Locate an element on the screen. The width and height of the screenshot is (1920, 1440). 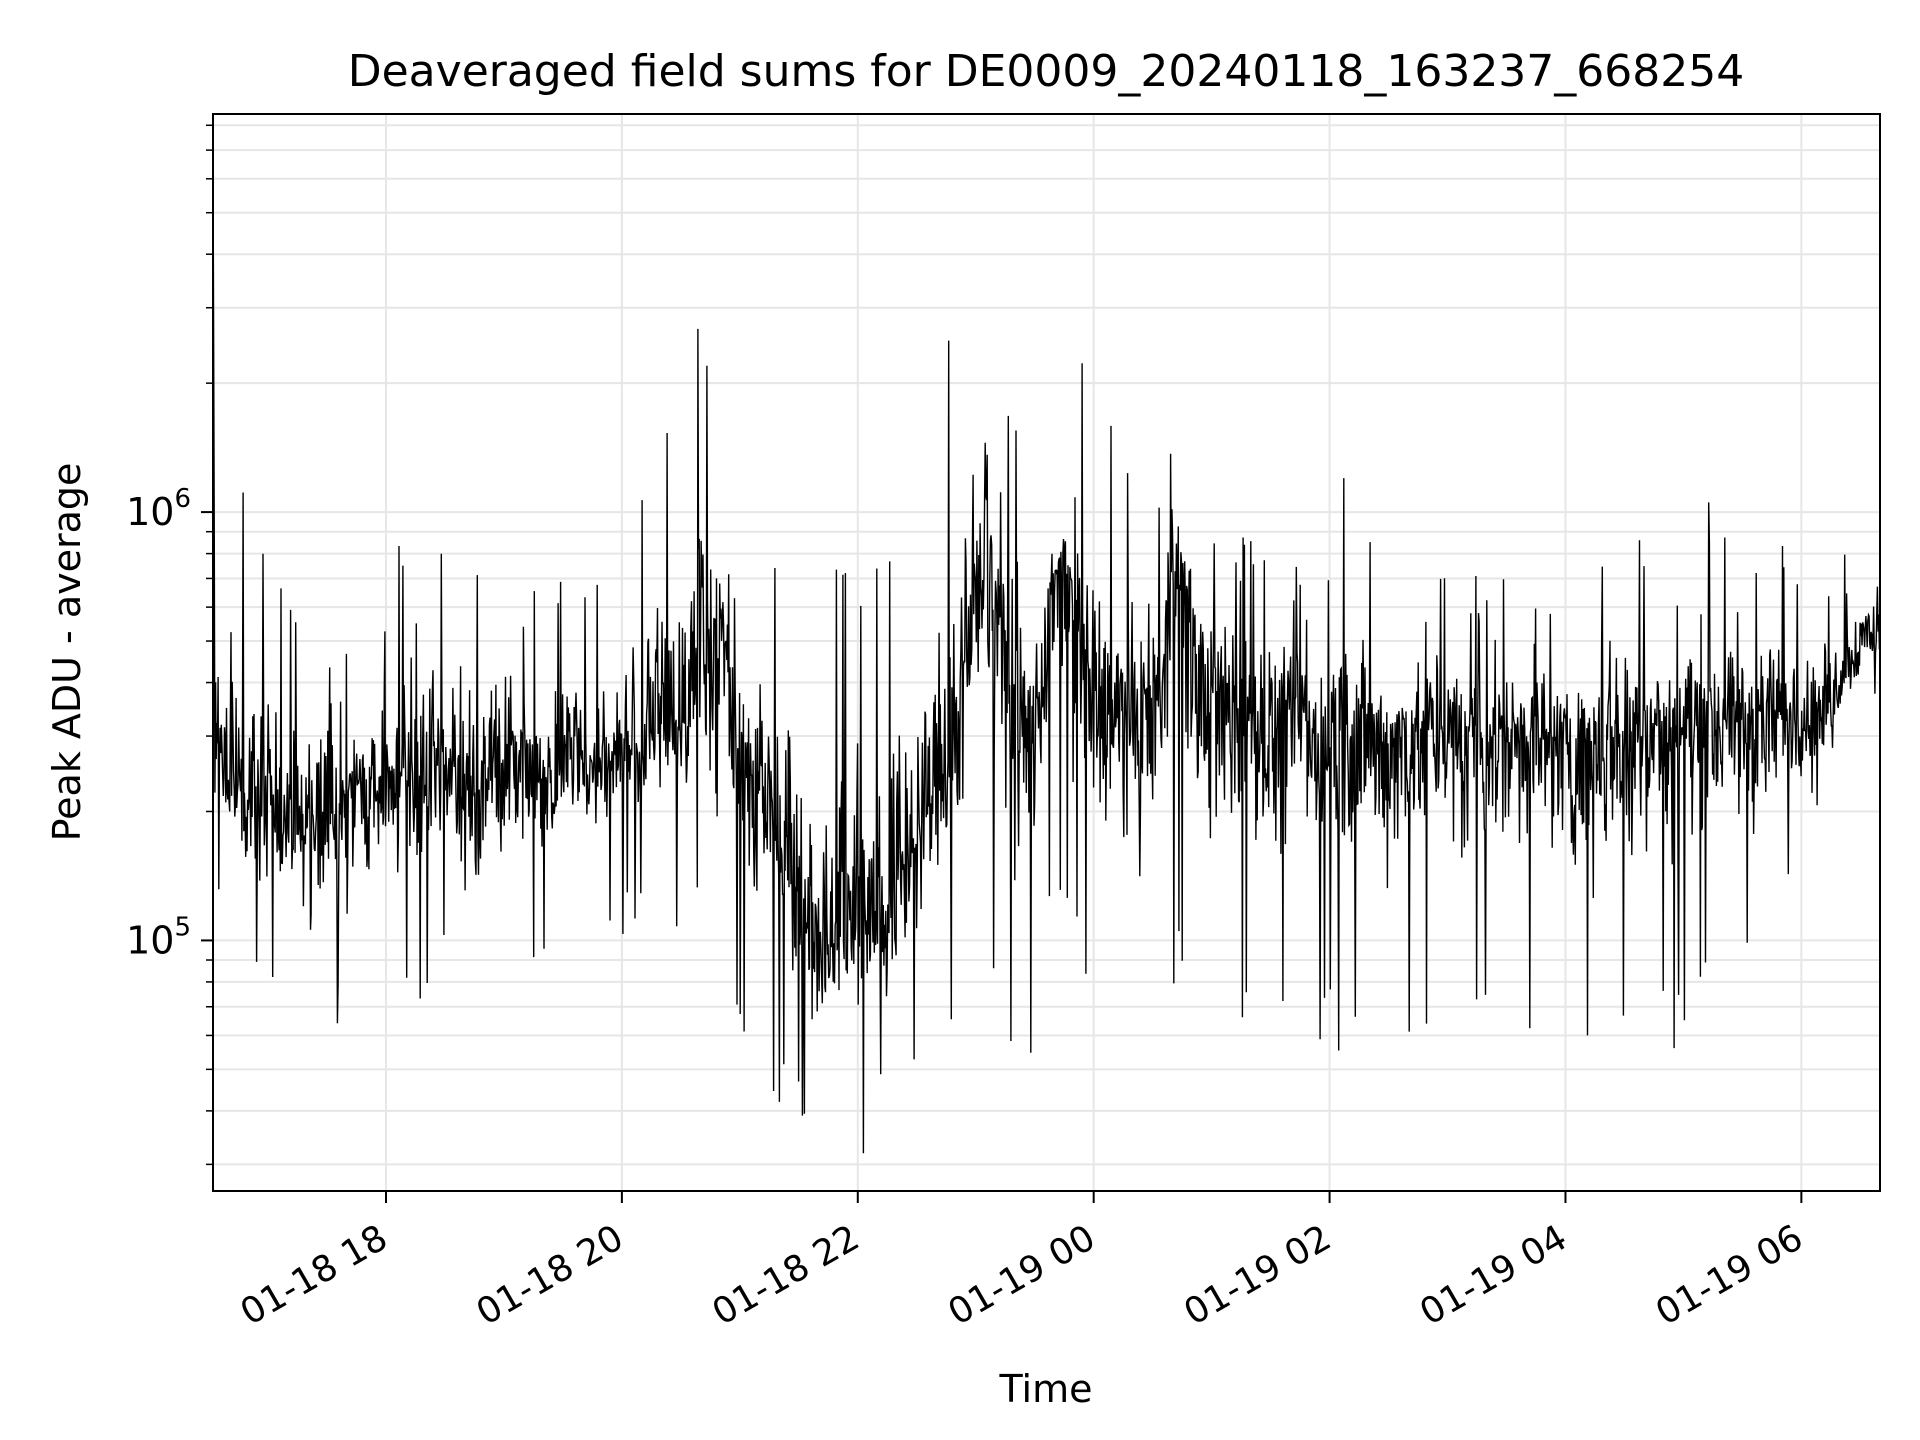
x-tick-label: 01-19 00 is located at coordinates (1022, 1275).